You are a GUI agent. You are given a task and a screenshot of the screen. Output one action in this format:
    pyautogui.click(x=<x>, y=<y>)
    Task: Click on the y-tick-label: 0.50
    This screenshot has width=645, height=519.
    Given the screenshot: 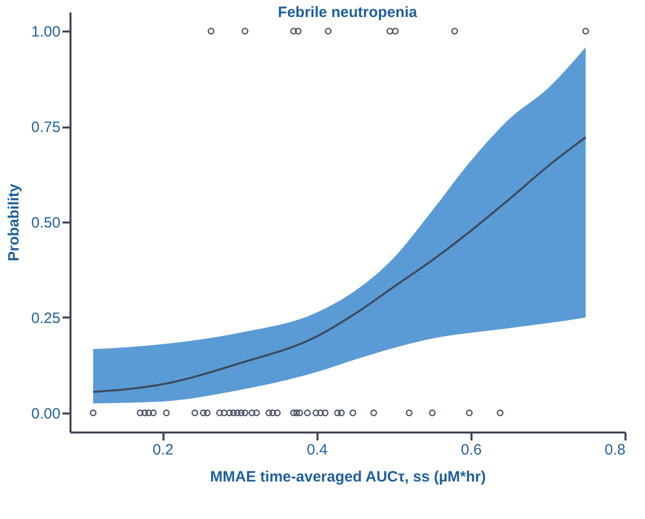 What is the action you would take?
    pyautogui.click(x=45, y=223)
    